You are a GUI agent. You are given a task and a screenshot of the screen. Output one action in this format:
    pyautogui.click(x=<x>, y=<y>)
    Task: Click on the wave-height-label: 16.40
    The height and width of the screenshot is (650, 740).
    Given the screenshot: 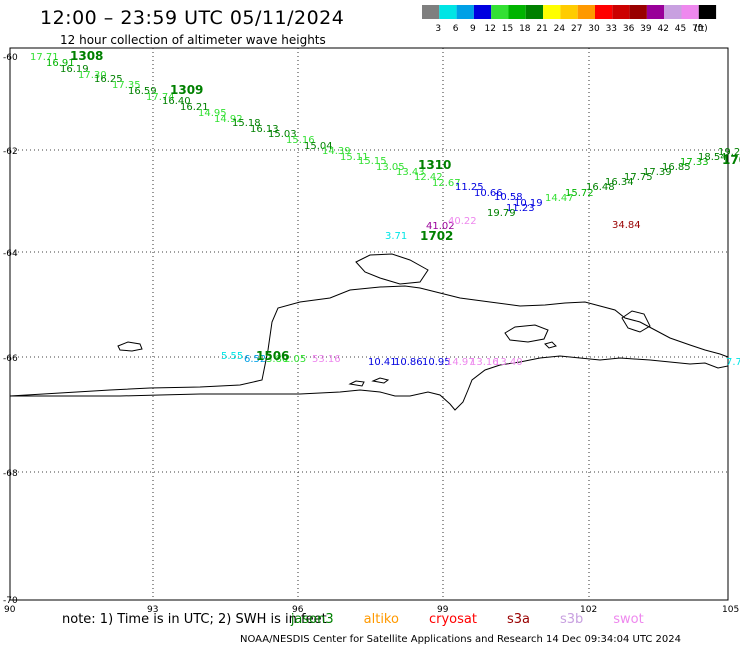 What is the action you would take?
    pyautogui.click(x=176, y=101)
    